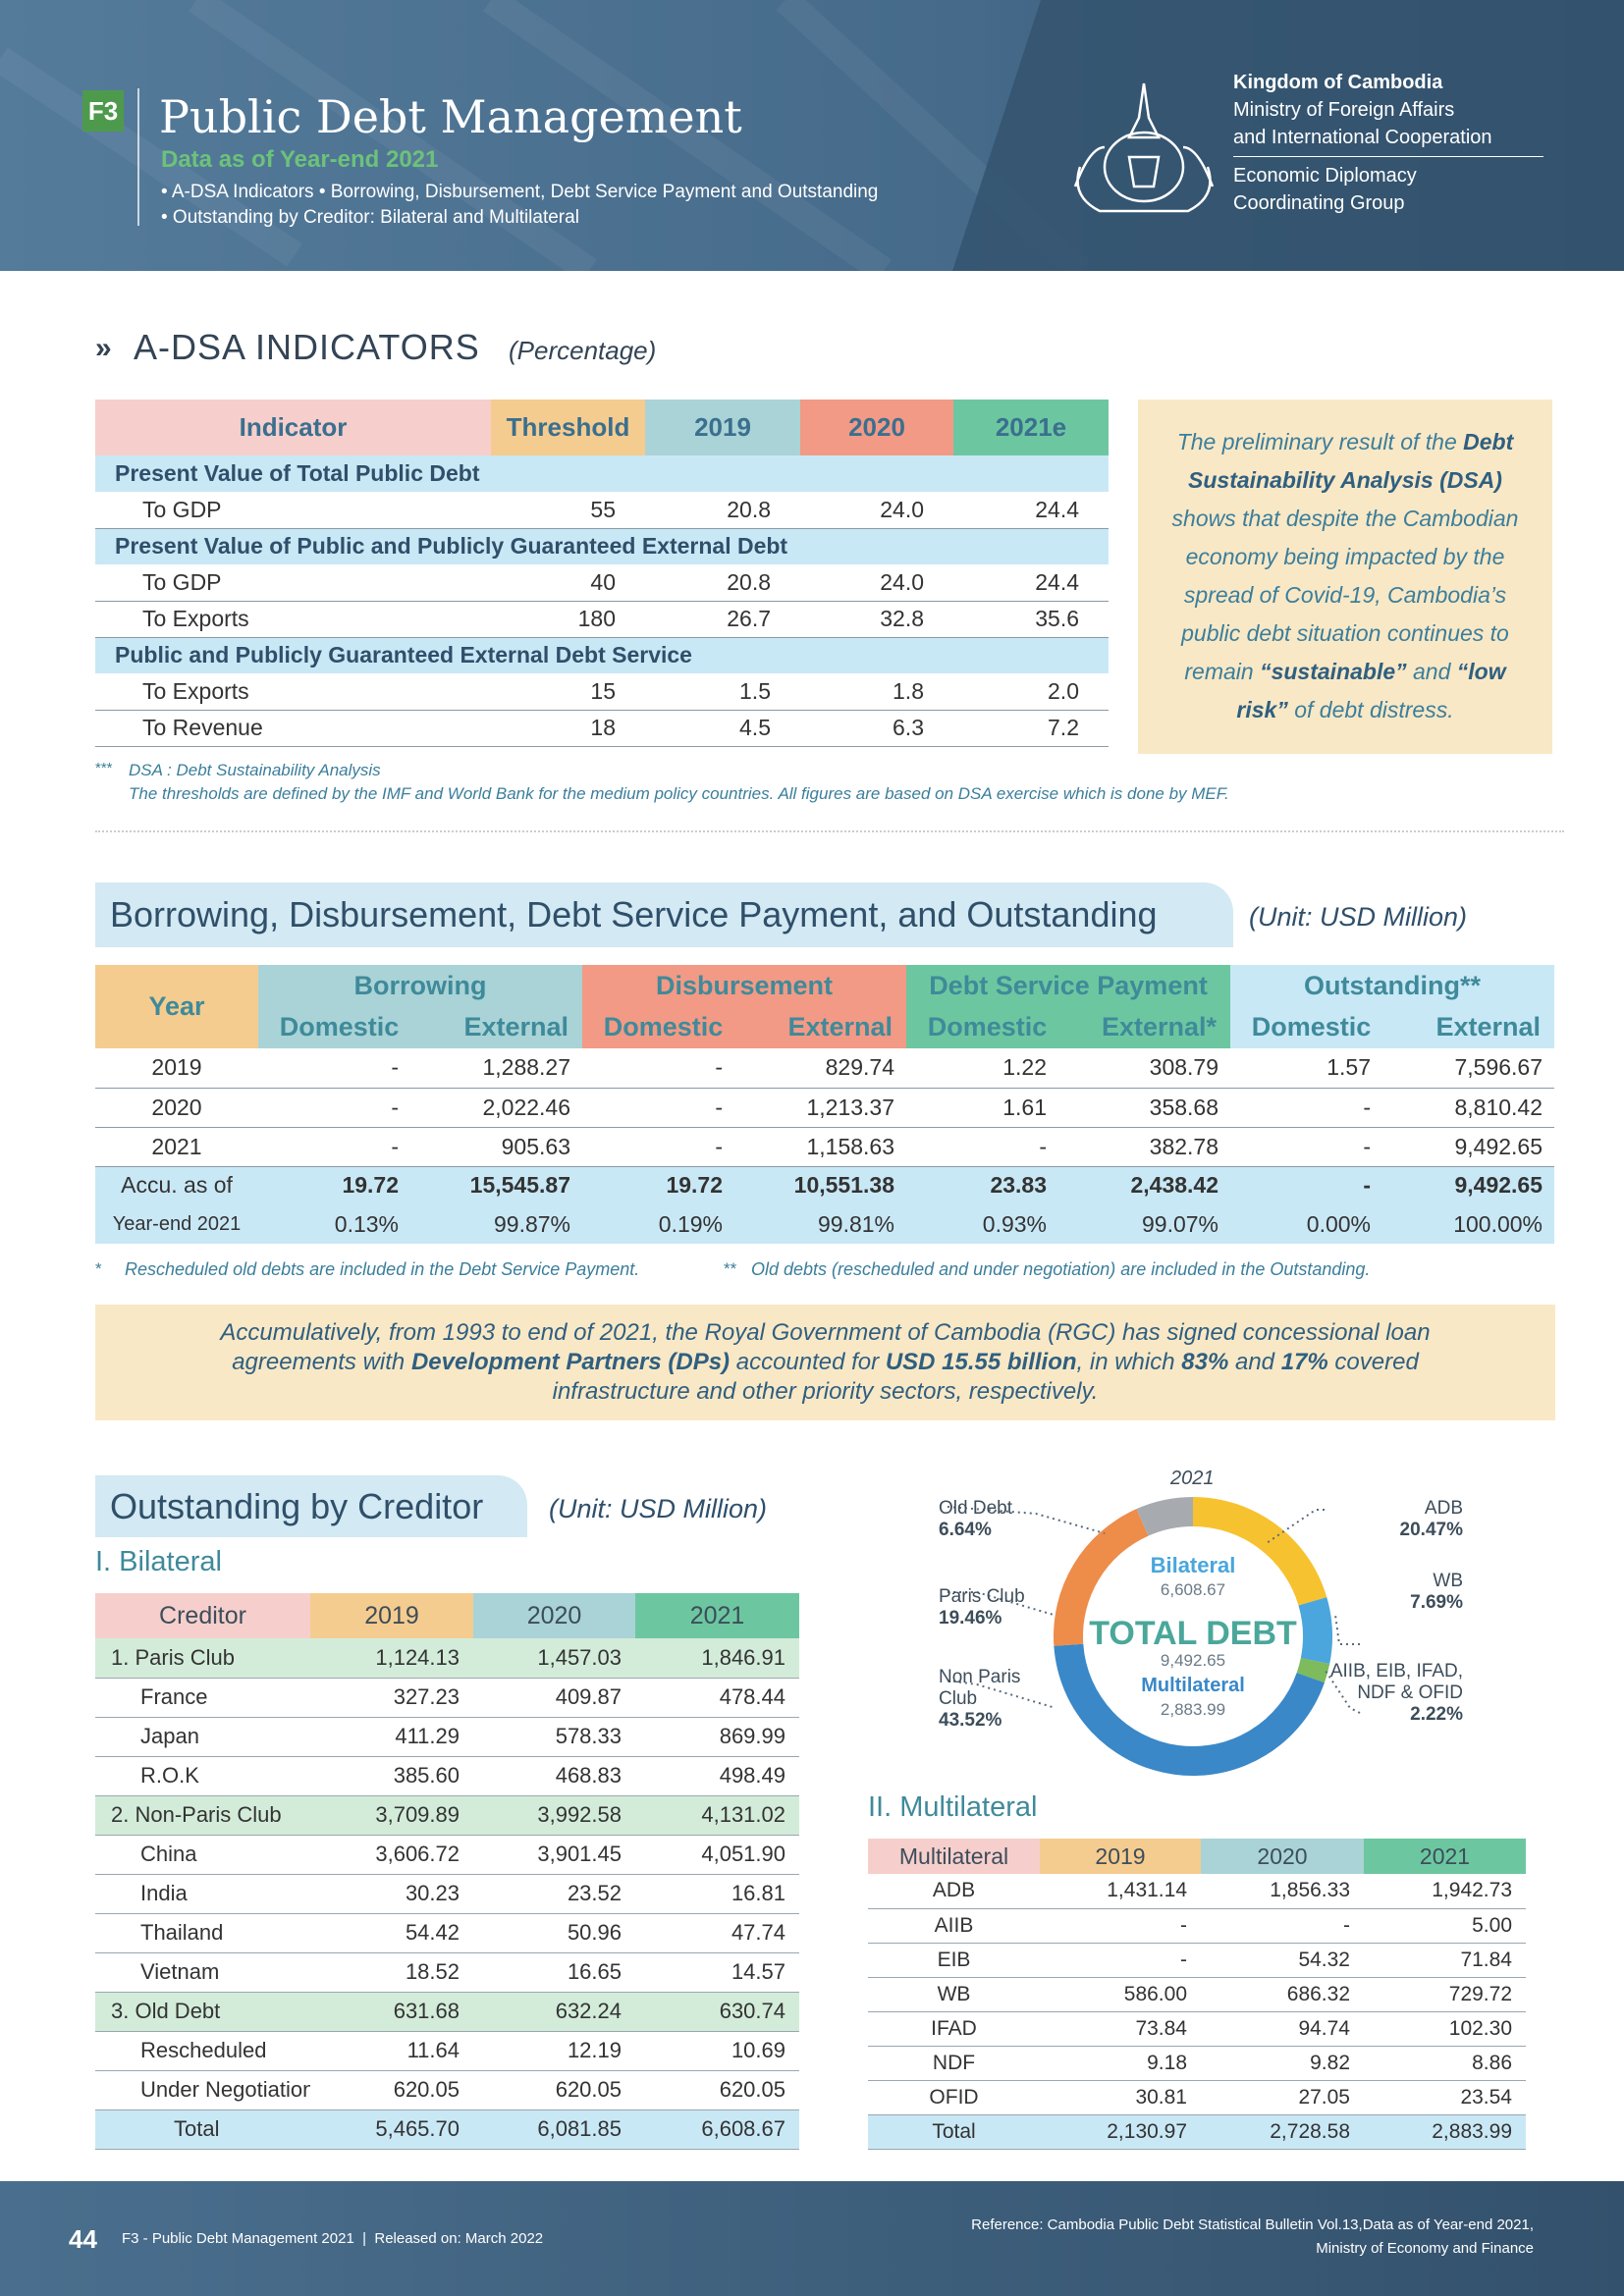  Describe the element at coordinates (202, 1615) in the screenshot. I see `column-header: Creditor` at that location.